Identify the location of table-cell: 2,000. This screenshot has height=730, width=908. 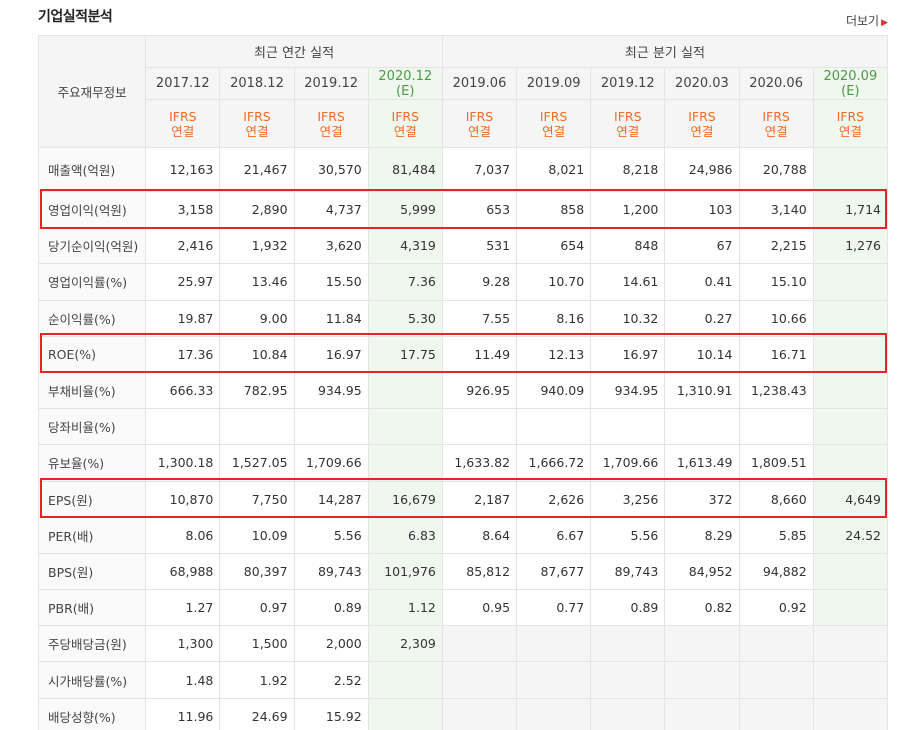
(331, 644).